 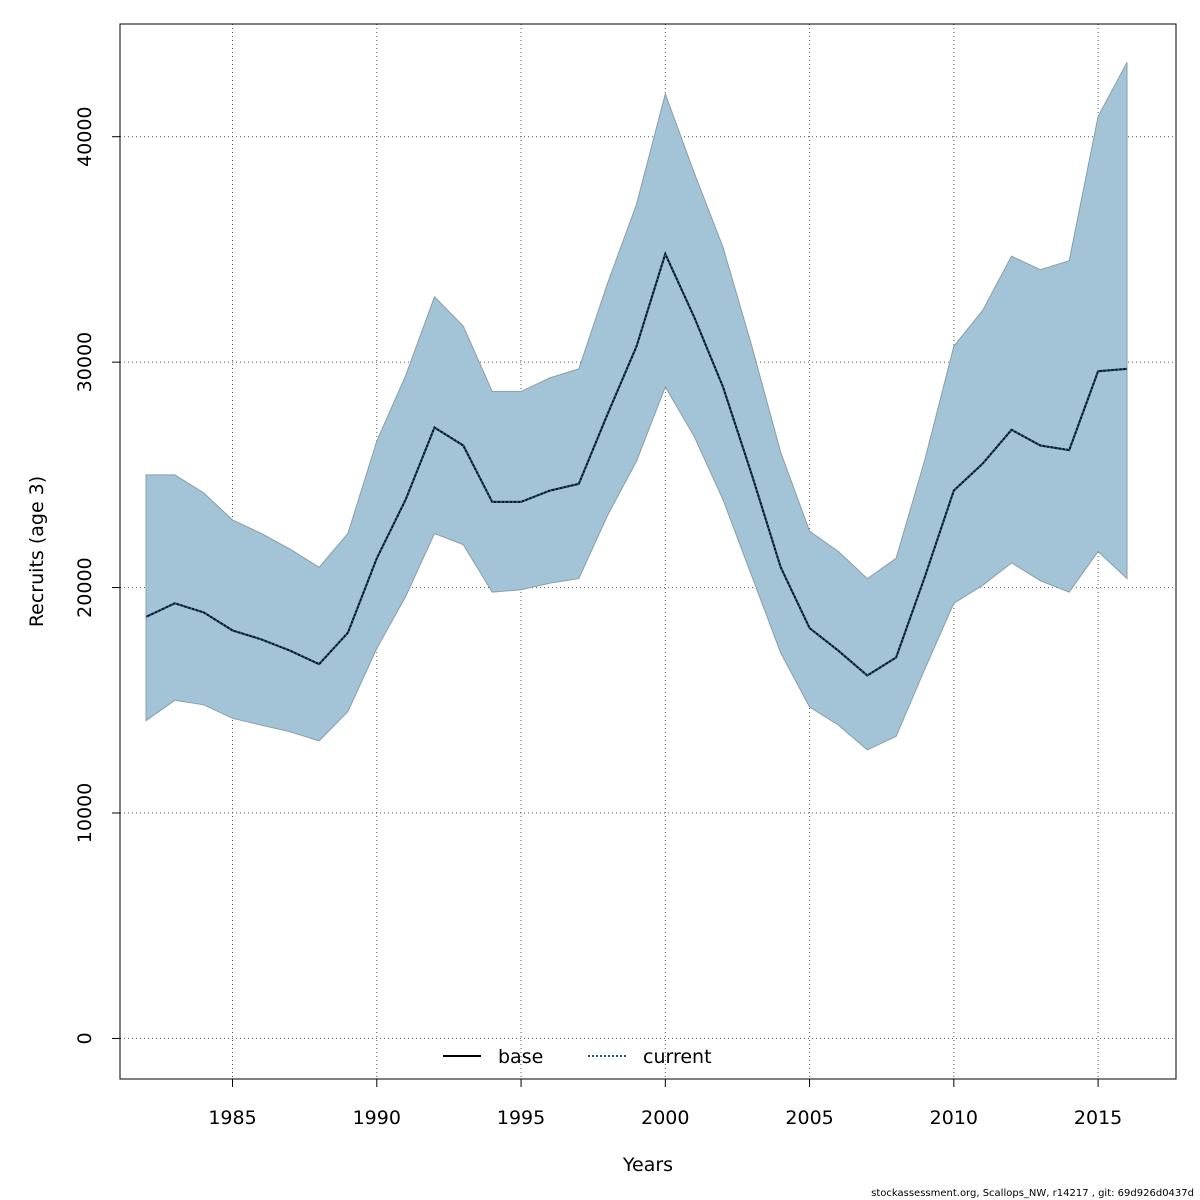 I want to click on x-tick-label: 2000, so click(x=665, y=1118).